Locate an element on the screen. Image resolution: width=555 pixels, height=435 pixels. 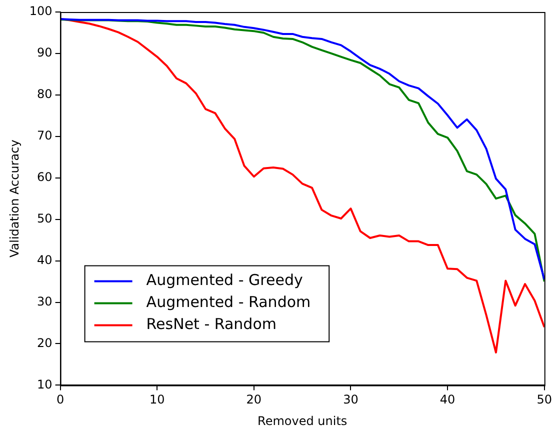
x-tick-label: 40 is located at coordinates (448, 399).